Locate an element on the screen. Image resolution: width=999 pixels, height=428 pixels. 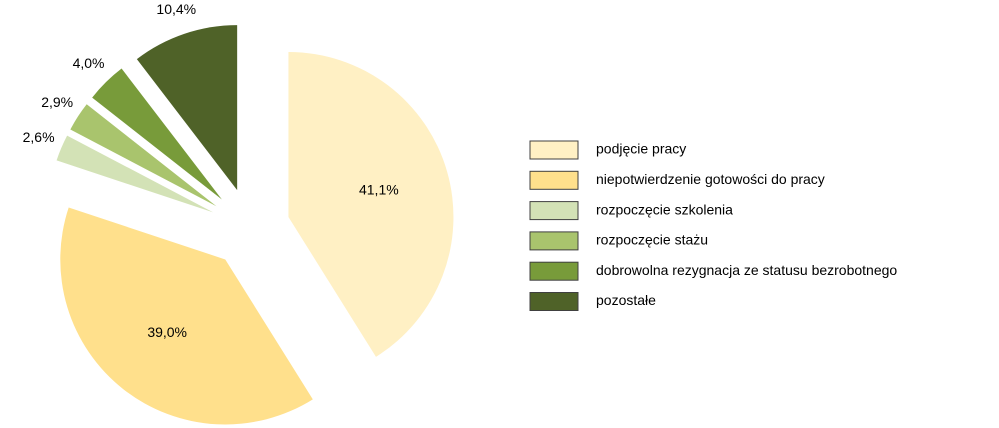
data-label: 41,1% is located at coordinates (379, 190).